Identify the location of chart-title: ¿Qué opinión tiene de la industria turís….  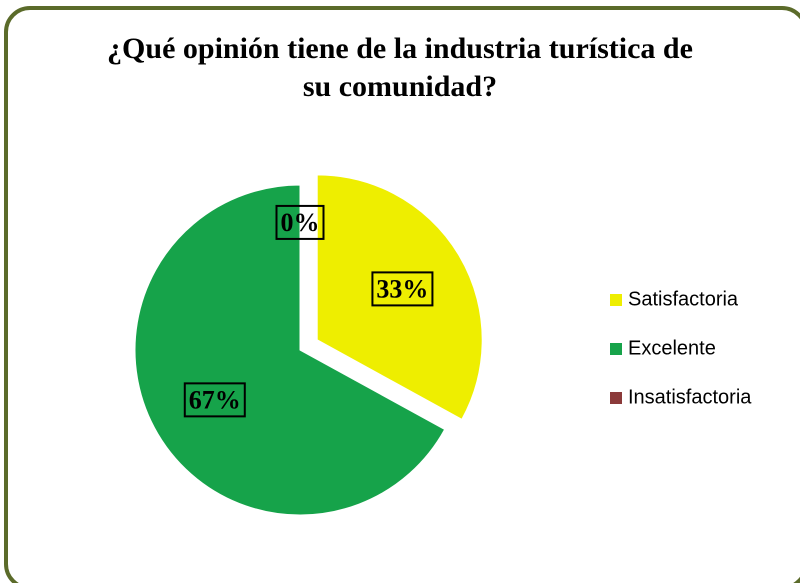
(400, 67).